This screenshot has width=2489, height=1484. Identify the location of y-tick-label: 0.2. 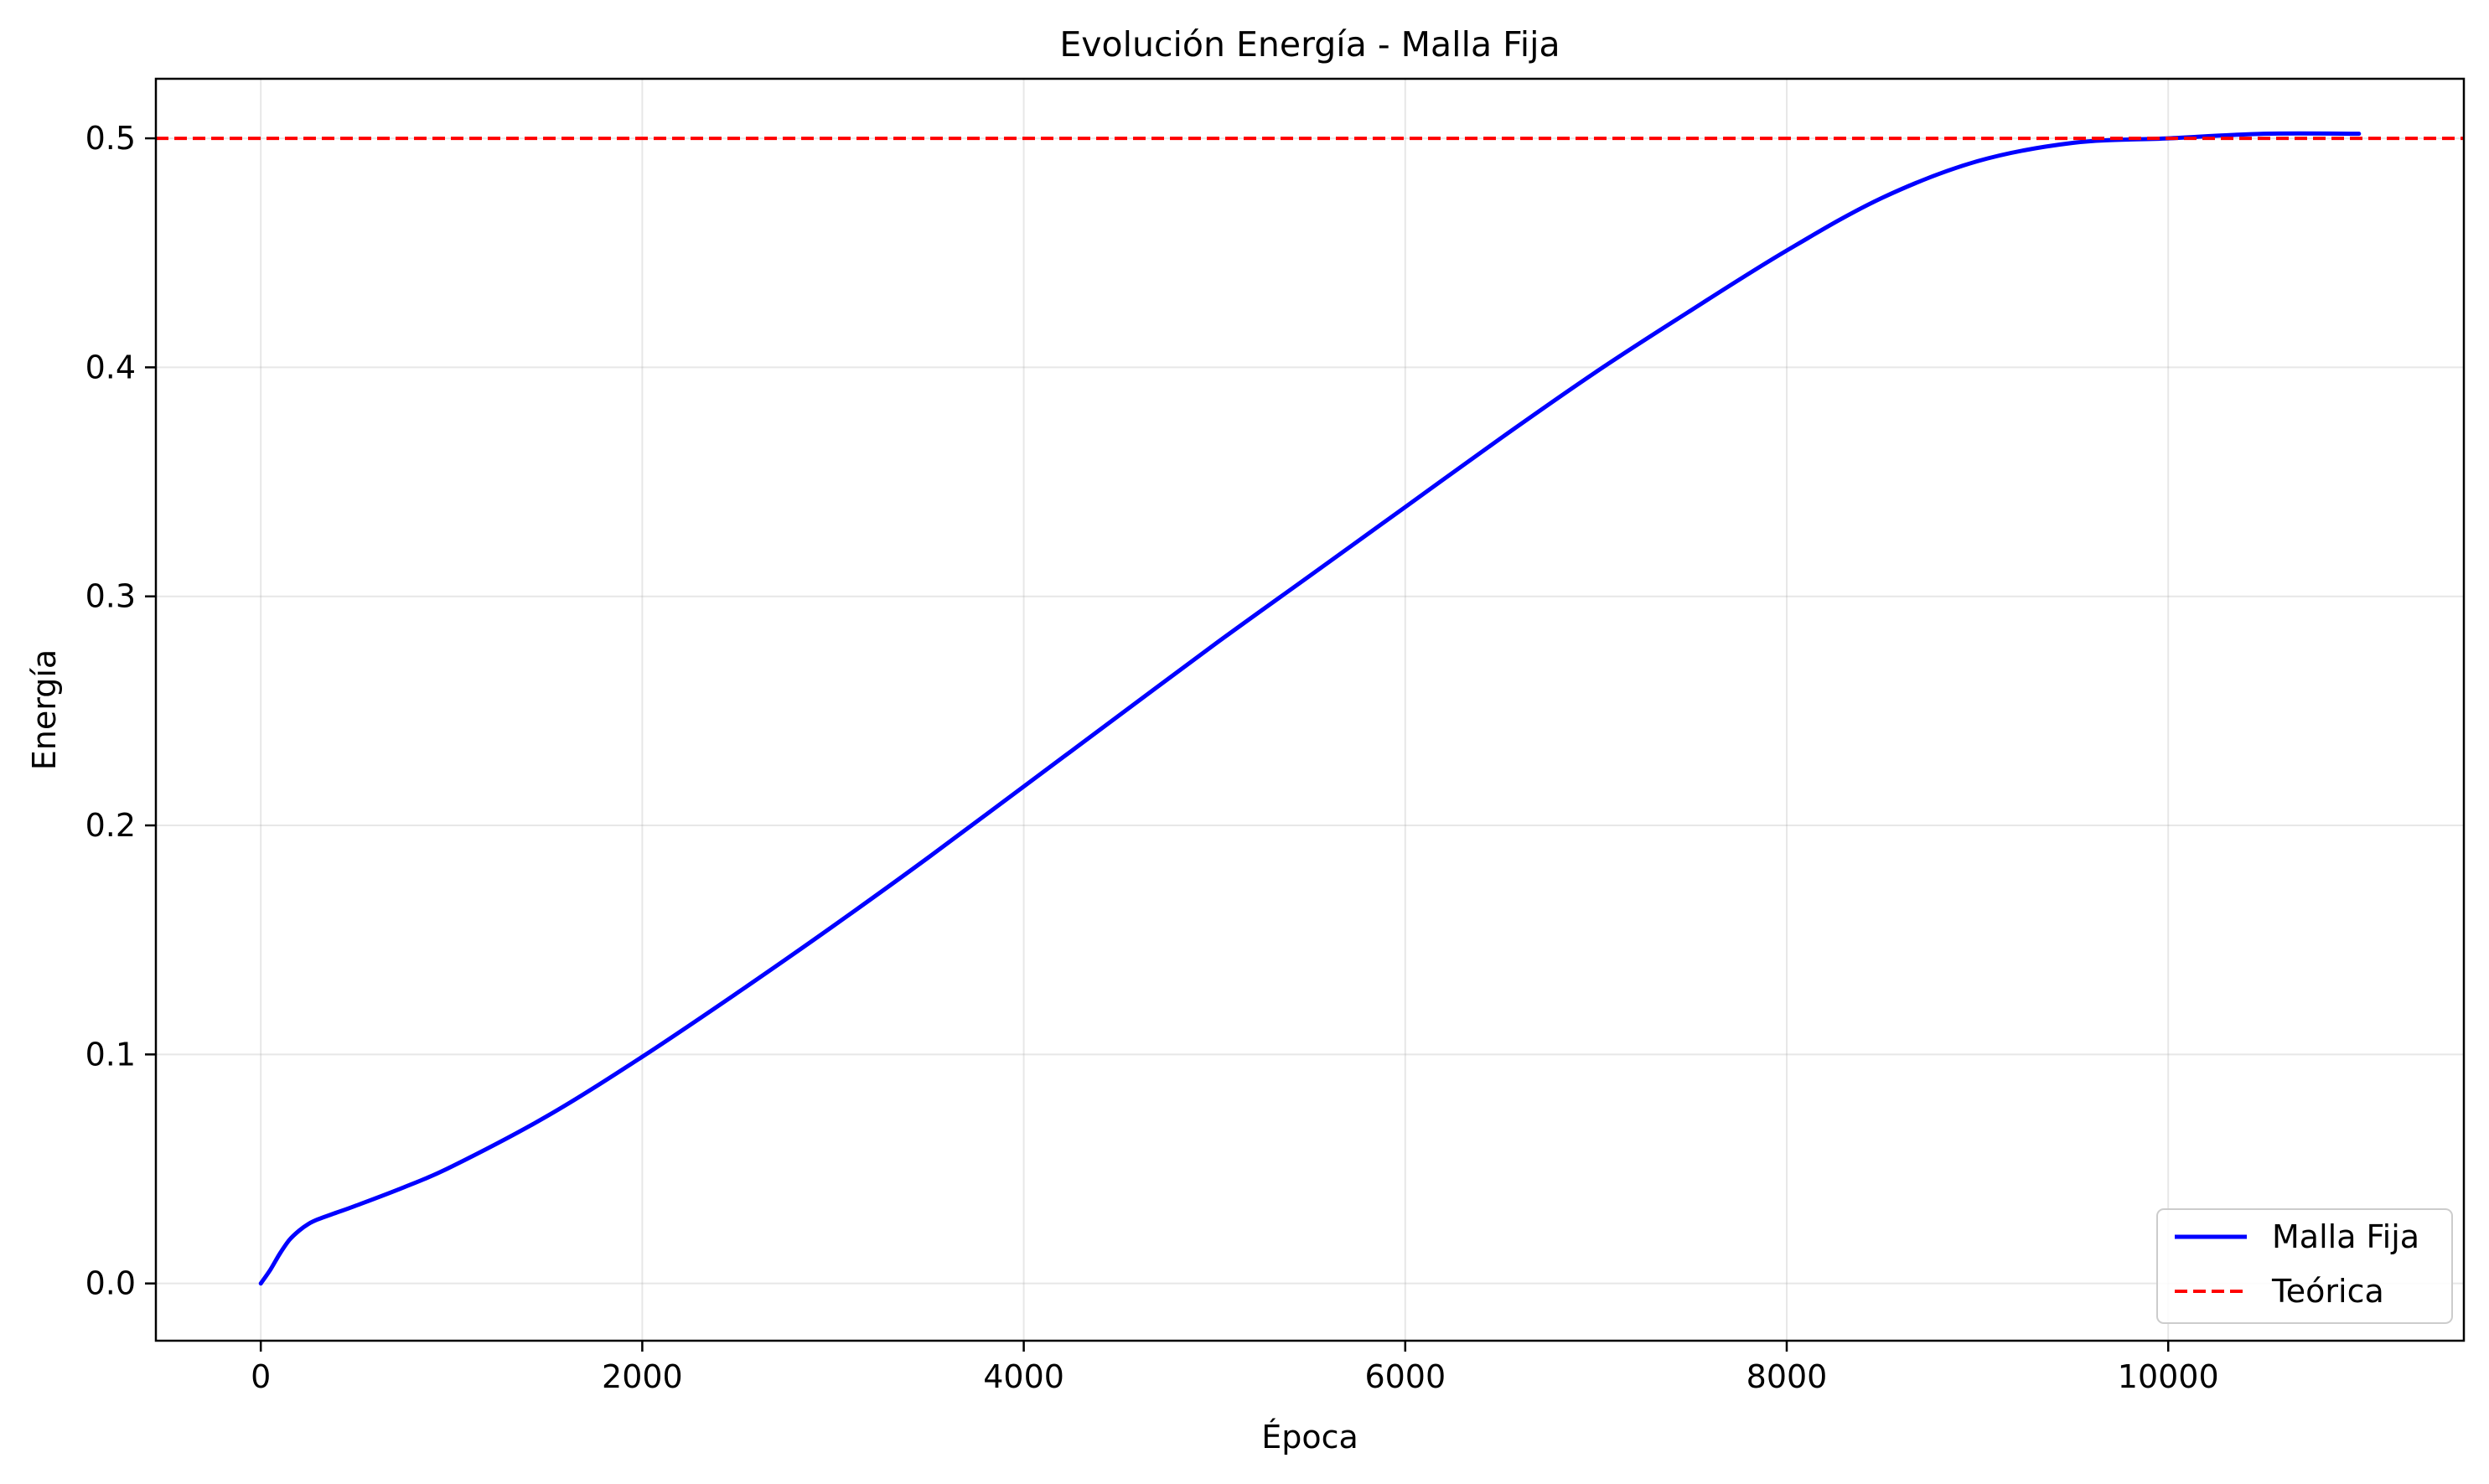
(111, 826).